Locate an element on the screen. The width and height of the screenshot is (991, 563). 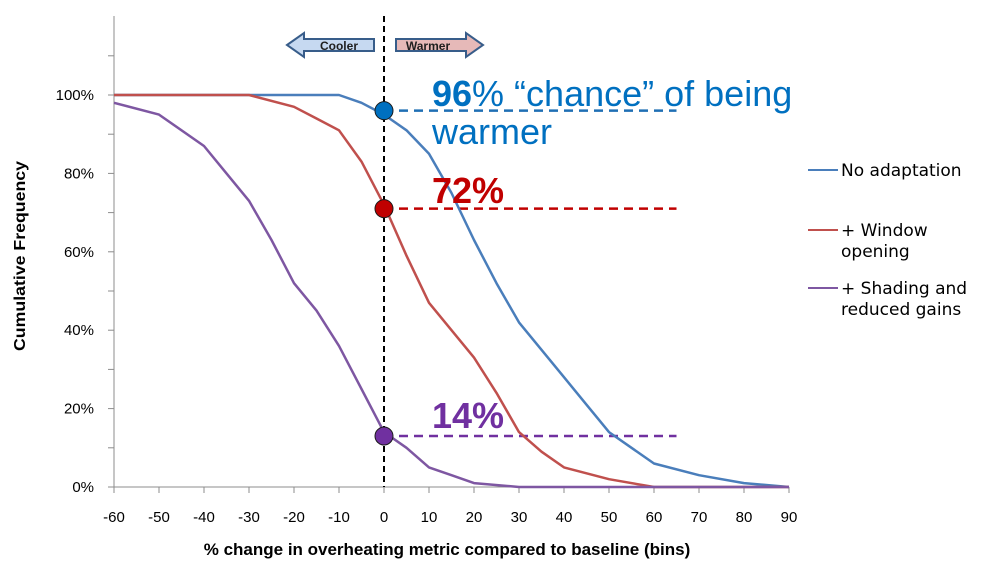
warmer-arrow-shape is located at coordinates (440, 45).